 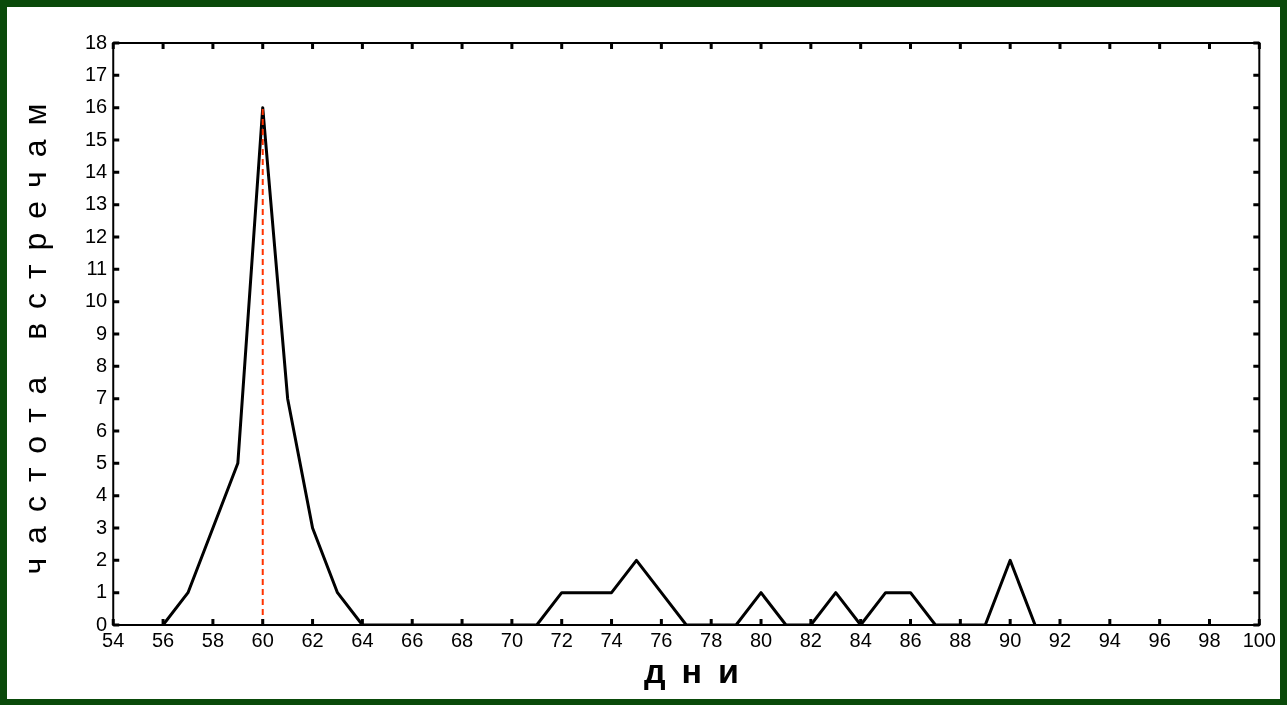 I want to click on y-tick-label: 10, so click(x=96, y=300).